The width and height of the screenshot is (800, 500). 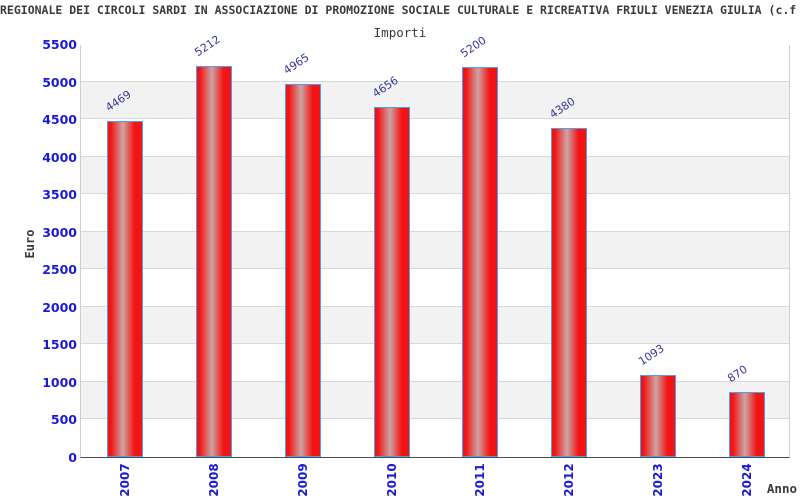 I want to click on y-tick-label: 3000, so click(x=59, y=232).